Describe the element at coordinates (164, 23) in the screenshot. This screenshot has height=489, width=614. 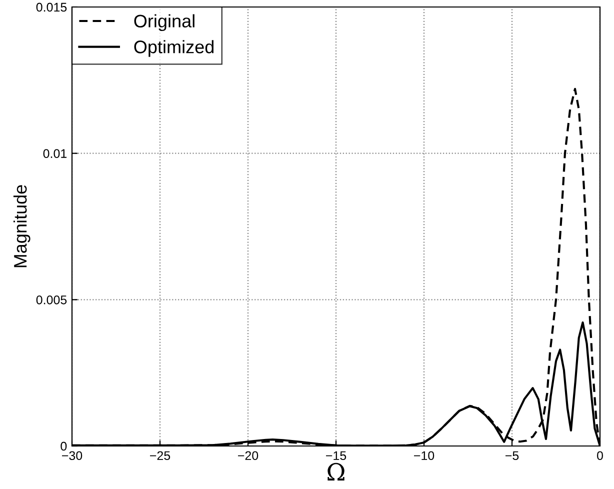
I see `legend-label: Original` at that location.